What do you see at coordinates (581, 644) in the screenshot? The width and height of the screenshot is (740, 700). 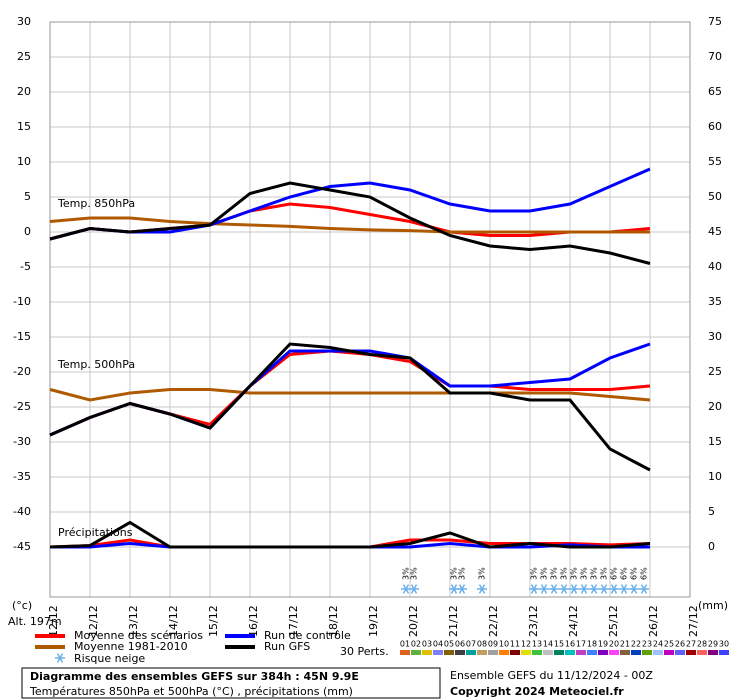 I see `perturbation-name: 17` at bounding box center [581, 644].